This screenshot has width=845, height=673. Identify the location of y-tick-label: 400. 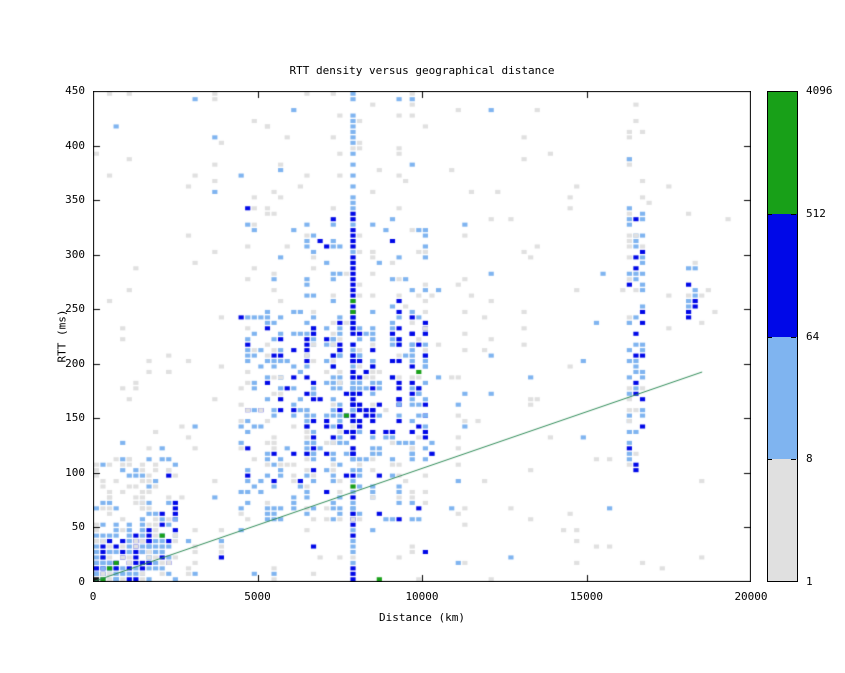
(75, 145).